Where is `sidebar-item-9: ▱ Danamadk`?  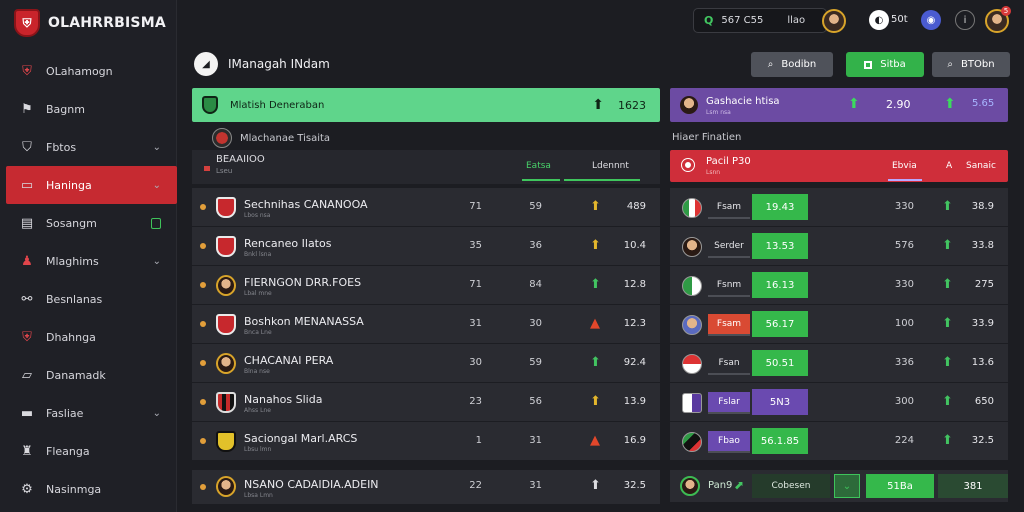 sidebar-item-9: ▱ Danamadk is located at coordinates (91, 375).